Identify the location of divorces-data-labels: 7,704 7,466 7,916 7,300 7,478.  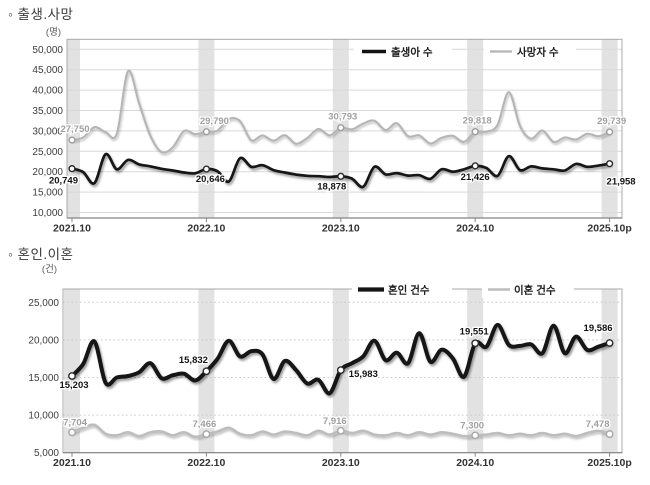
(336, 424).